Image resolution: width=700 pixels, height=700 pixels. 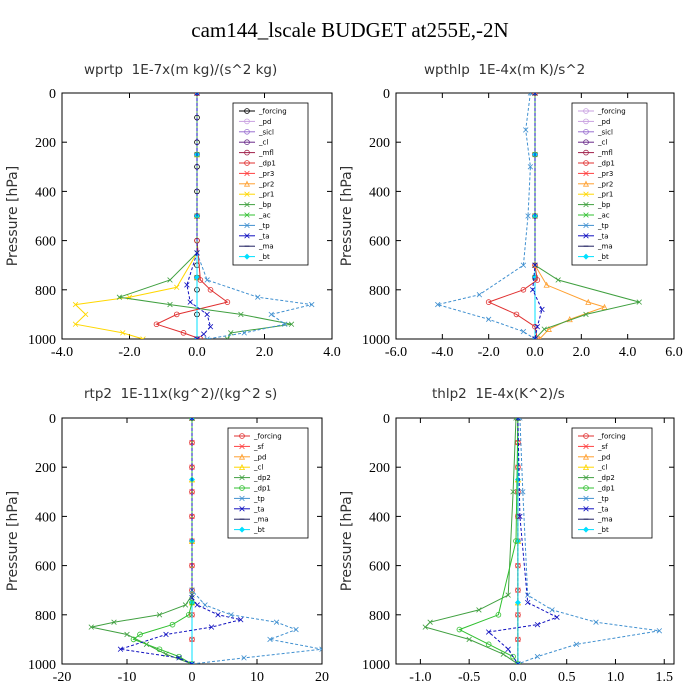 What do you see at coordinates (45, 616) in the screenshot?
I see `y-tick-label: 800` at bounding box center [45, 616].